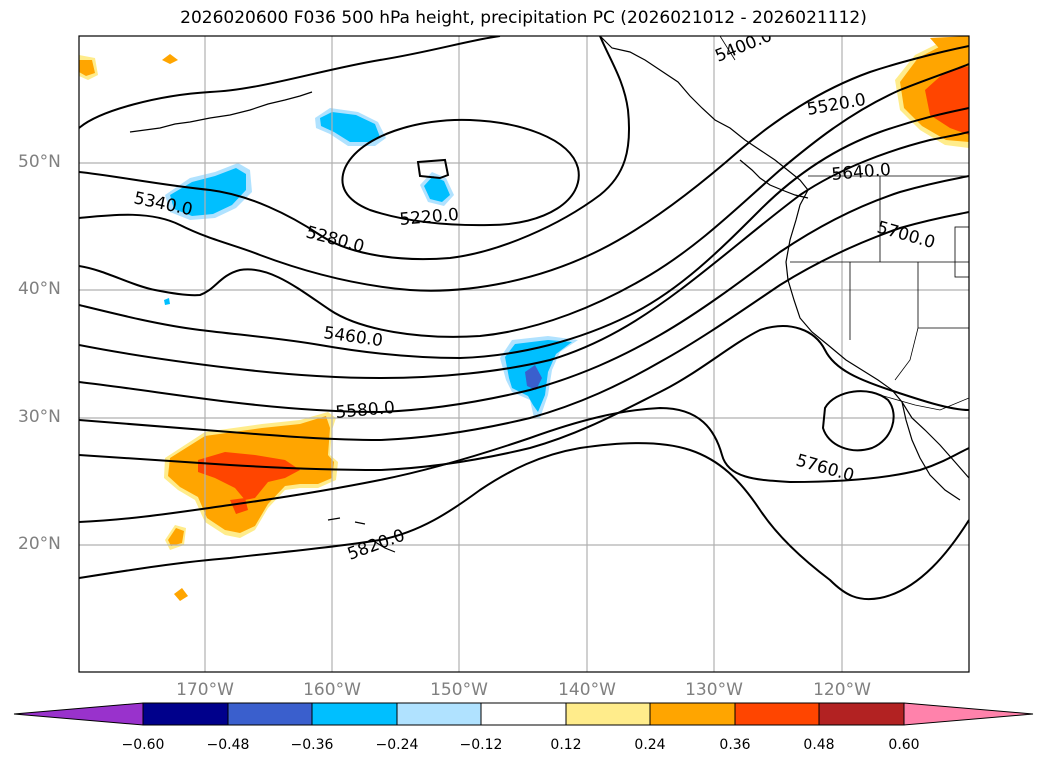 Image resolution: width=1047 pixels, height=765 pixels. Describe the element at coordinates (312, 745) in the screenshot. I see `colorbar-tick: −0.36` at that location.